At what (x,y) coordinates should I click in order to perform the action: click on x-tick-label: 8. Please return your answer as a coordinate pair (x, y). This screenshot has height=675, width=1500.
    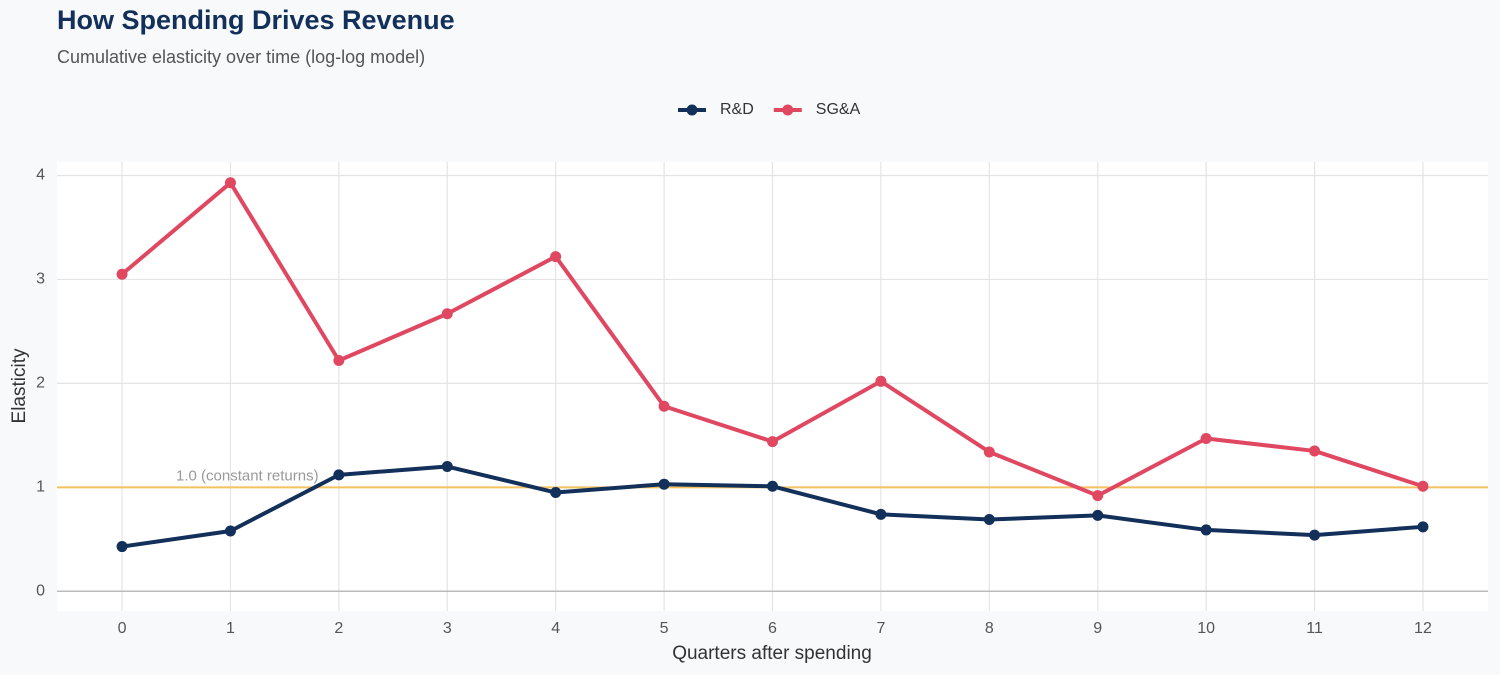
    Looking at the image, I should click on (989, 628).